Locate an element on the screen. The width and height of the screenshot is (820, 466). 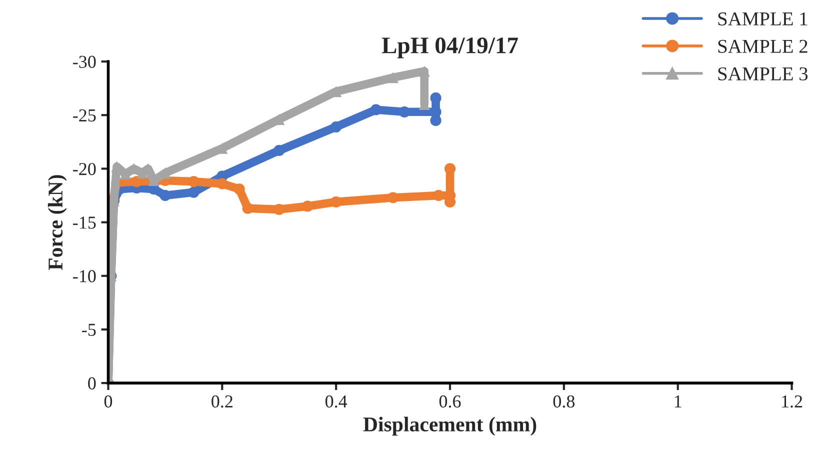
y-tick-label: -30 is located at coordinates (84, 62).